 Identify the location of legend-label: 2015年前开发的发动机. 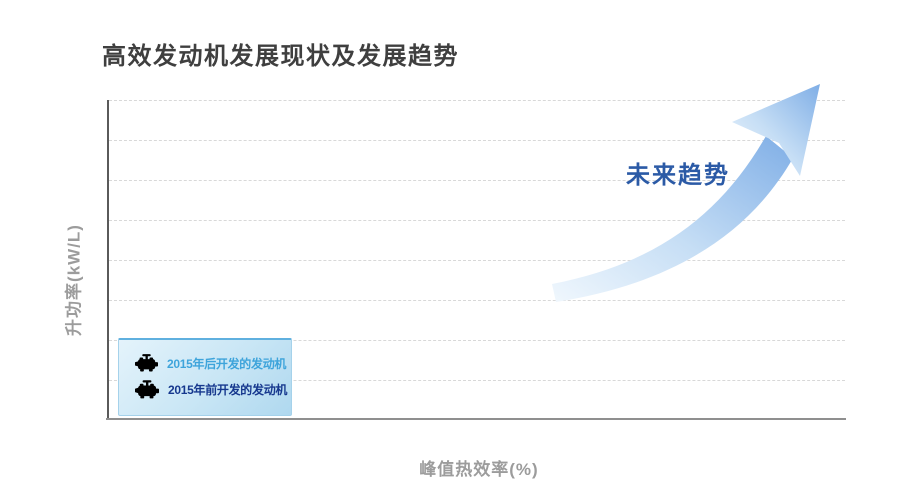
(228, 390).